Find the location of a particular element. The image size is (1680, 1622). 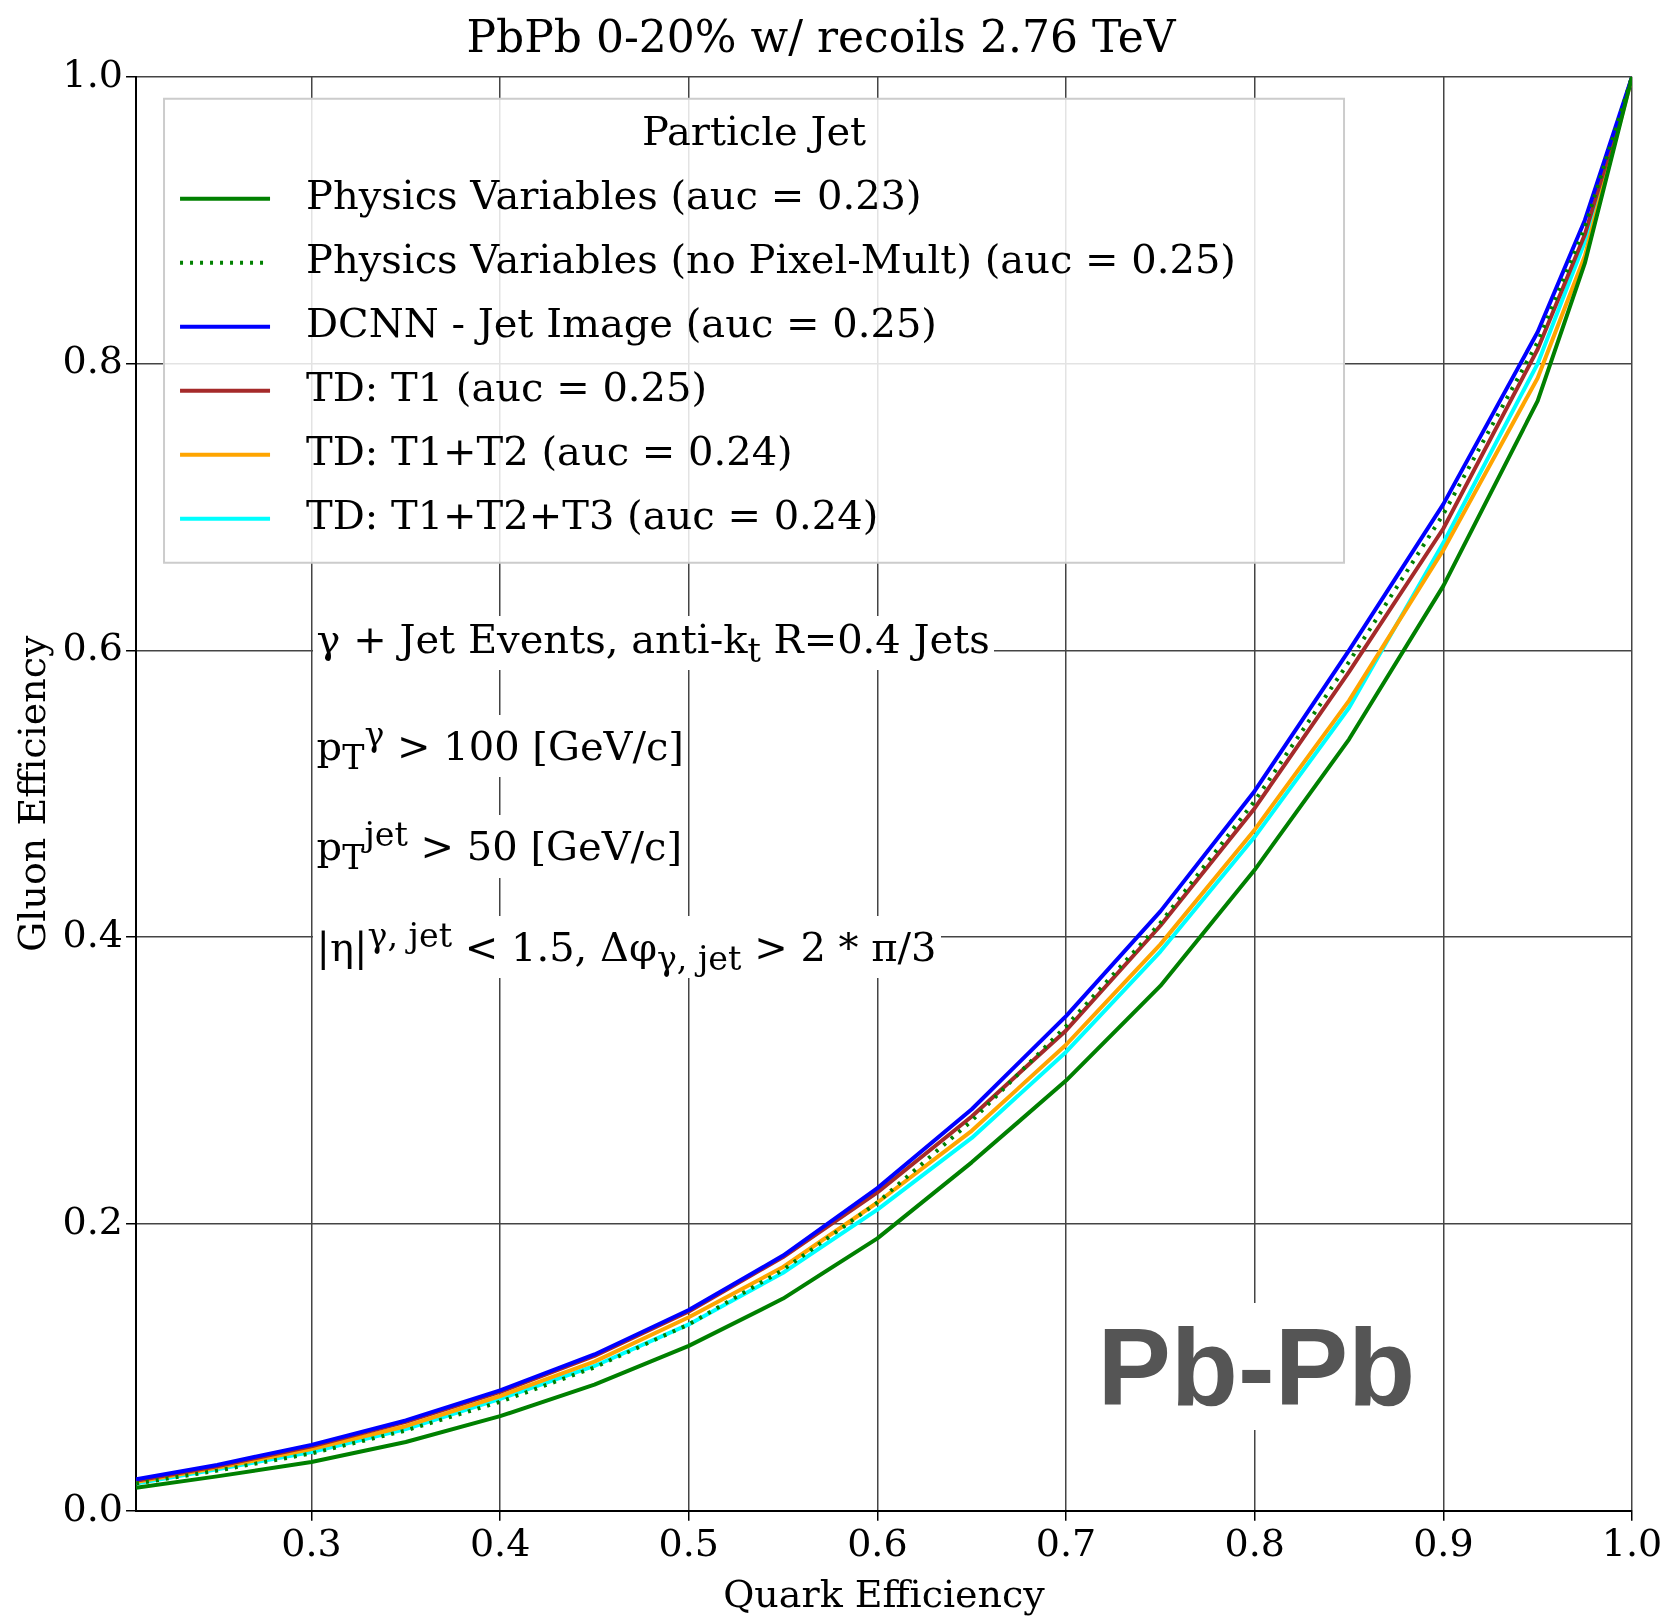

legend-title: Particle Jet is located at coordinates (754, 131).